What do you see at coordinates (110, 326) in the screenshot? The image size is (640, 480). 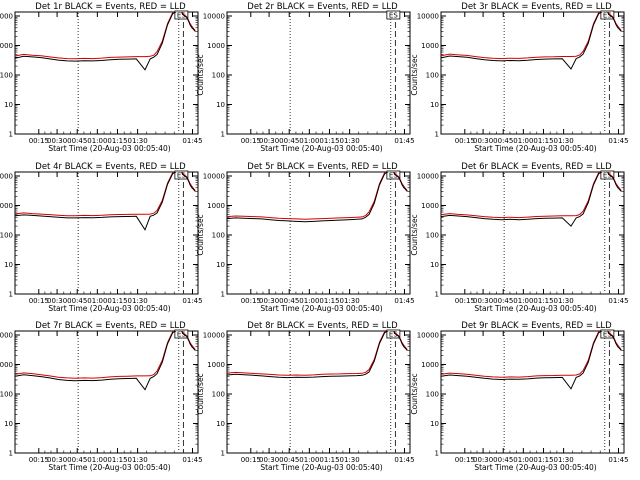 I see `panel-title: Det 7r BLACK = Events, RED = LLD` at bounding box center [110, 326].